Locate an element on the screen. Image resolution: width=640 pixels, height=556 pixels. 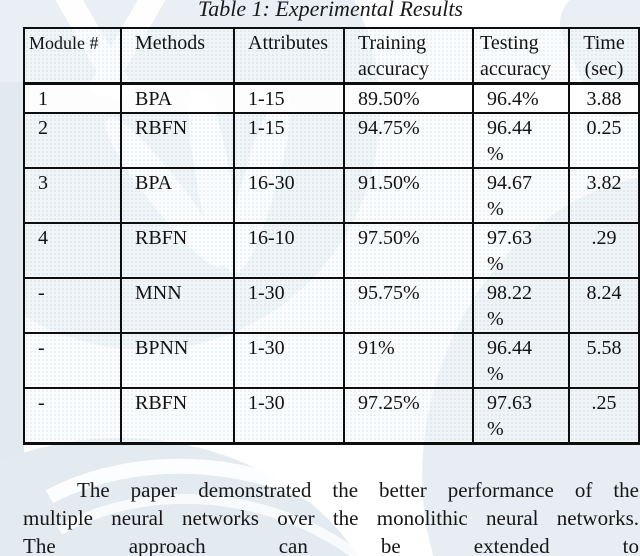
table-row: 1 BPA 1-15 89.50% 96.4% 3.88 is located at coordinates (331, 98).